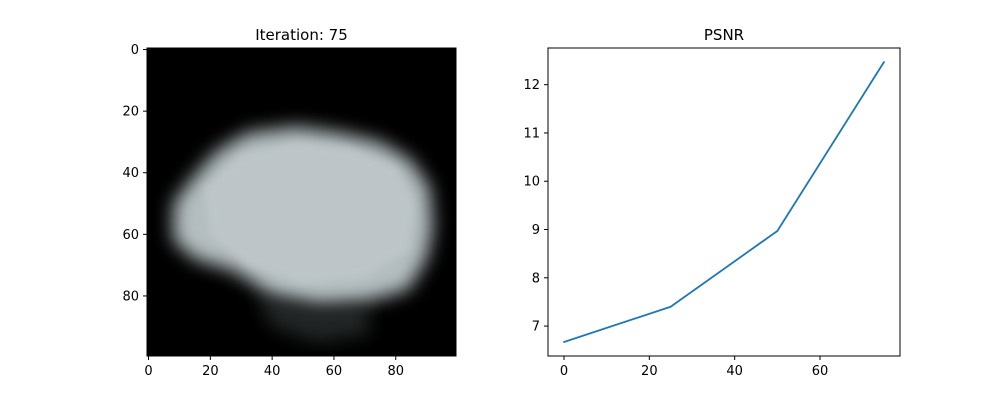  I want to click on image-x-tick-label: 60, so click(334, 371).